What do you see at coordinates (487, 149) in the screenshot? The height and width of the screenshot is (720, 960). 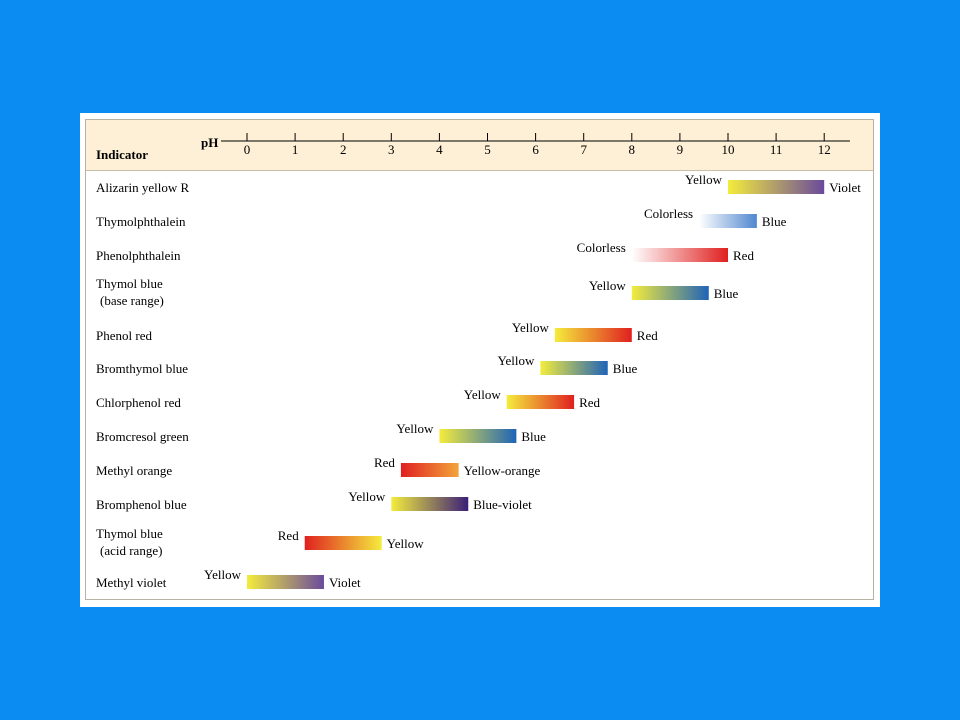 I see `ph-tick-label: 5` at bounding box center [487, 149].